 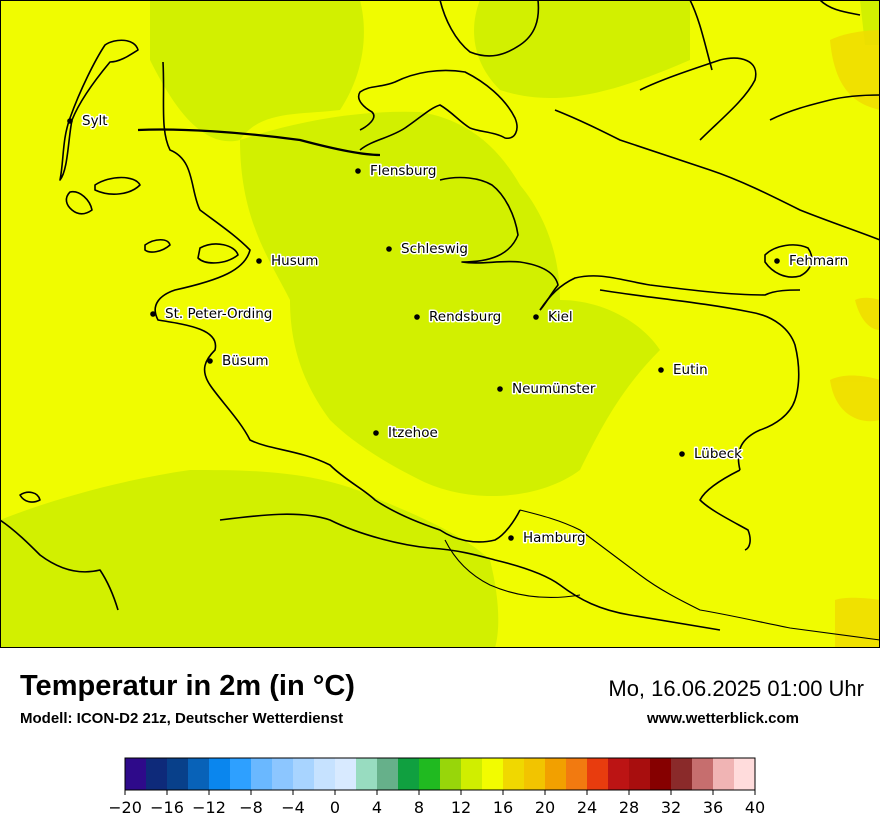 What do you see at coordinates (126, 807) in the screenshot?
I see `legend-tick-label: −20` at bounding box center [126, 807].